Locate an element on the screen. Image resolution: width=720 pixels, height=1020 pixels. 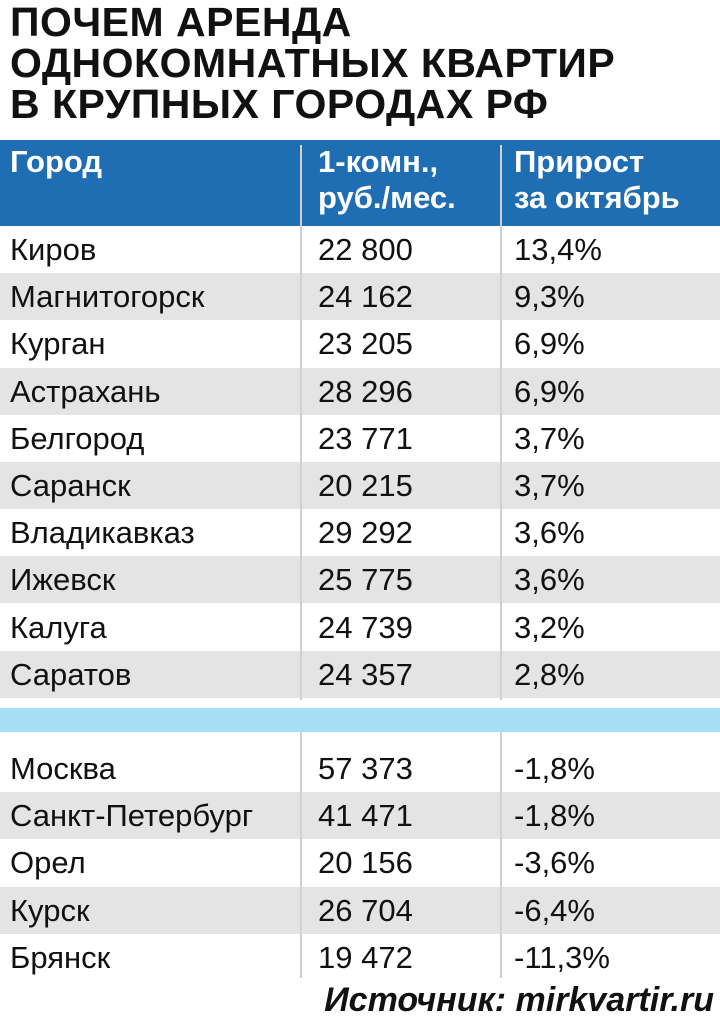
title-line: ПОЧЕМ АРЕНДА is located at coordinates (181, 22).